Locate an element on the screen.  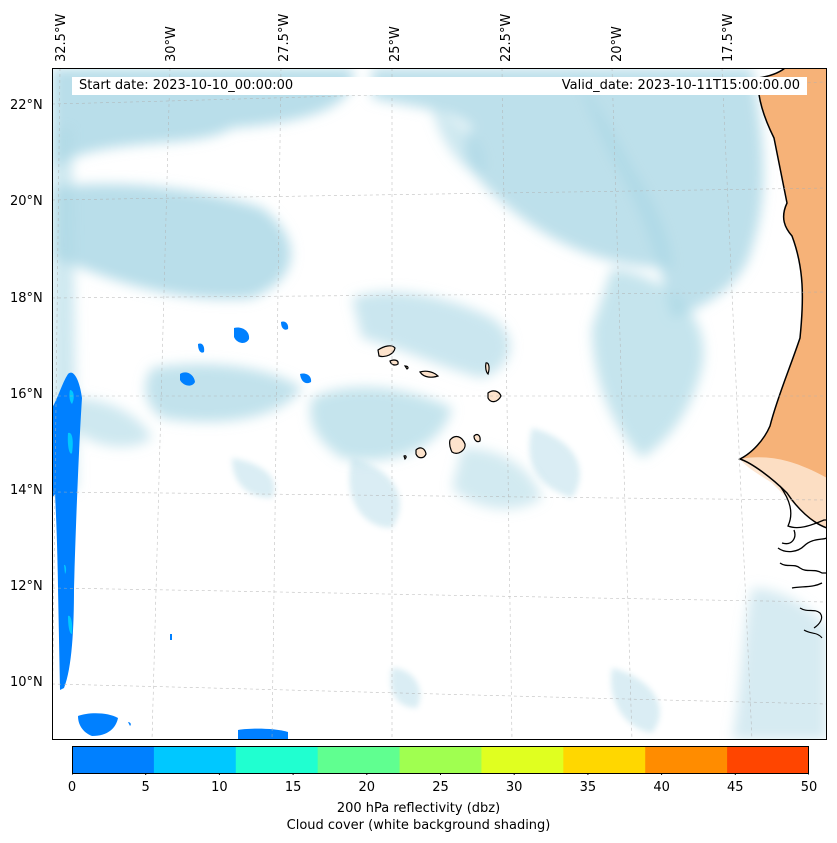
colorbar-tick-label: 45 is located at coordinates (735, 787).